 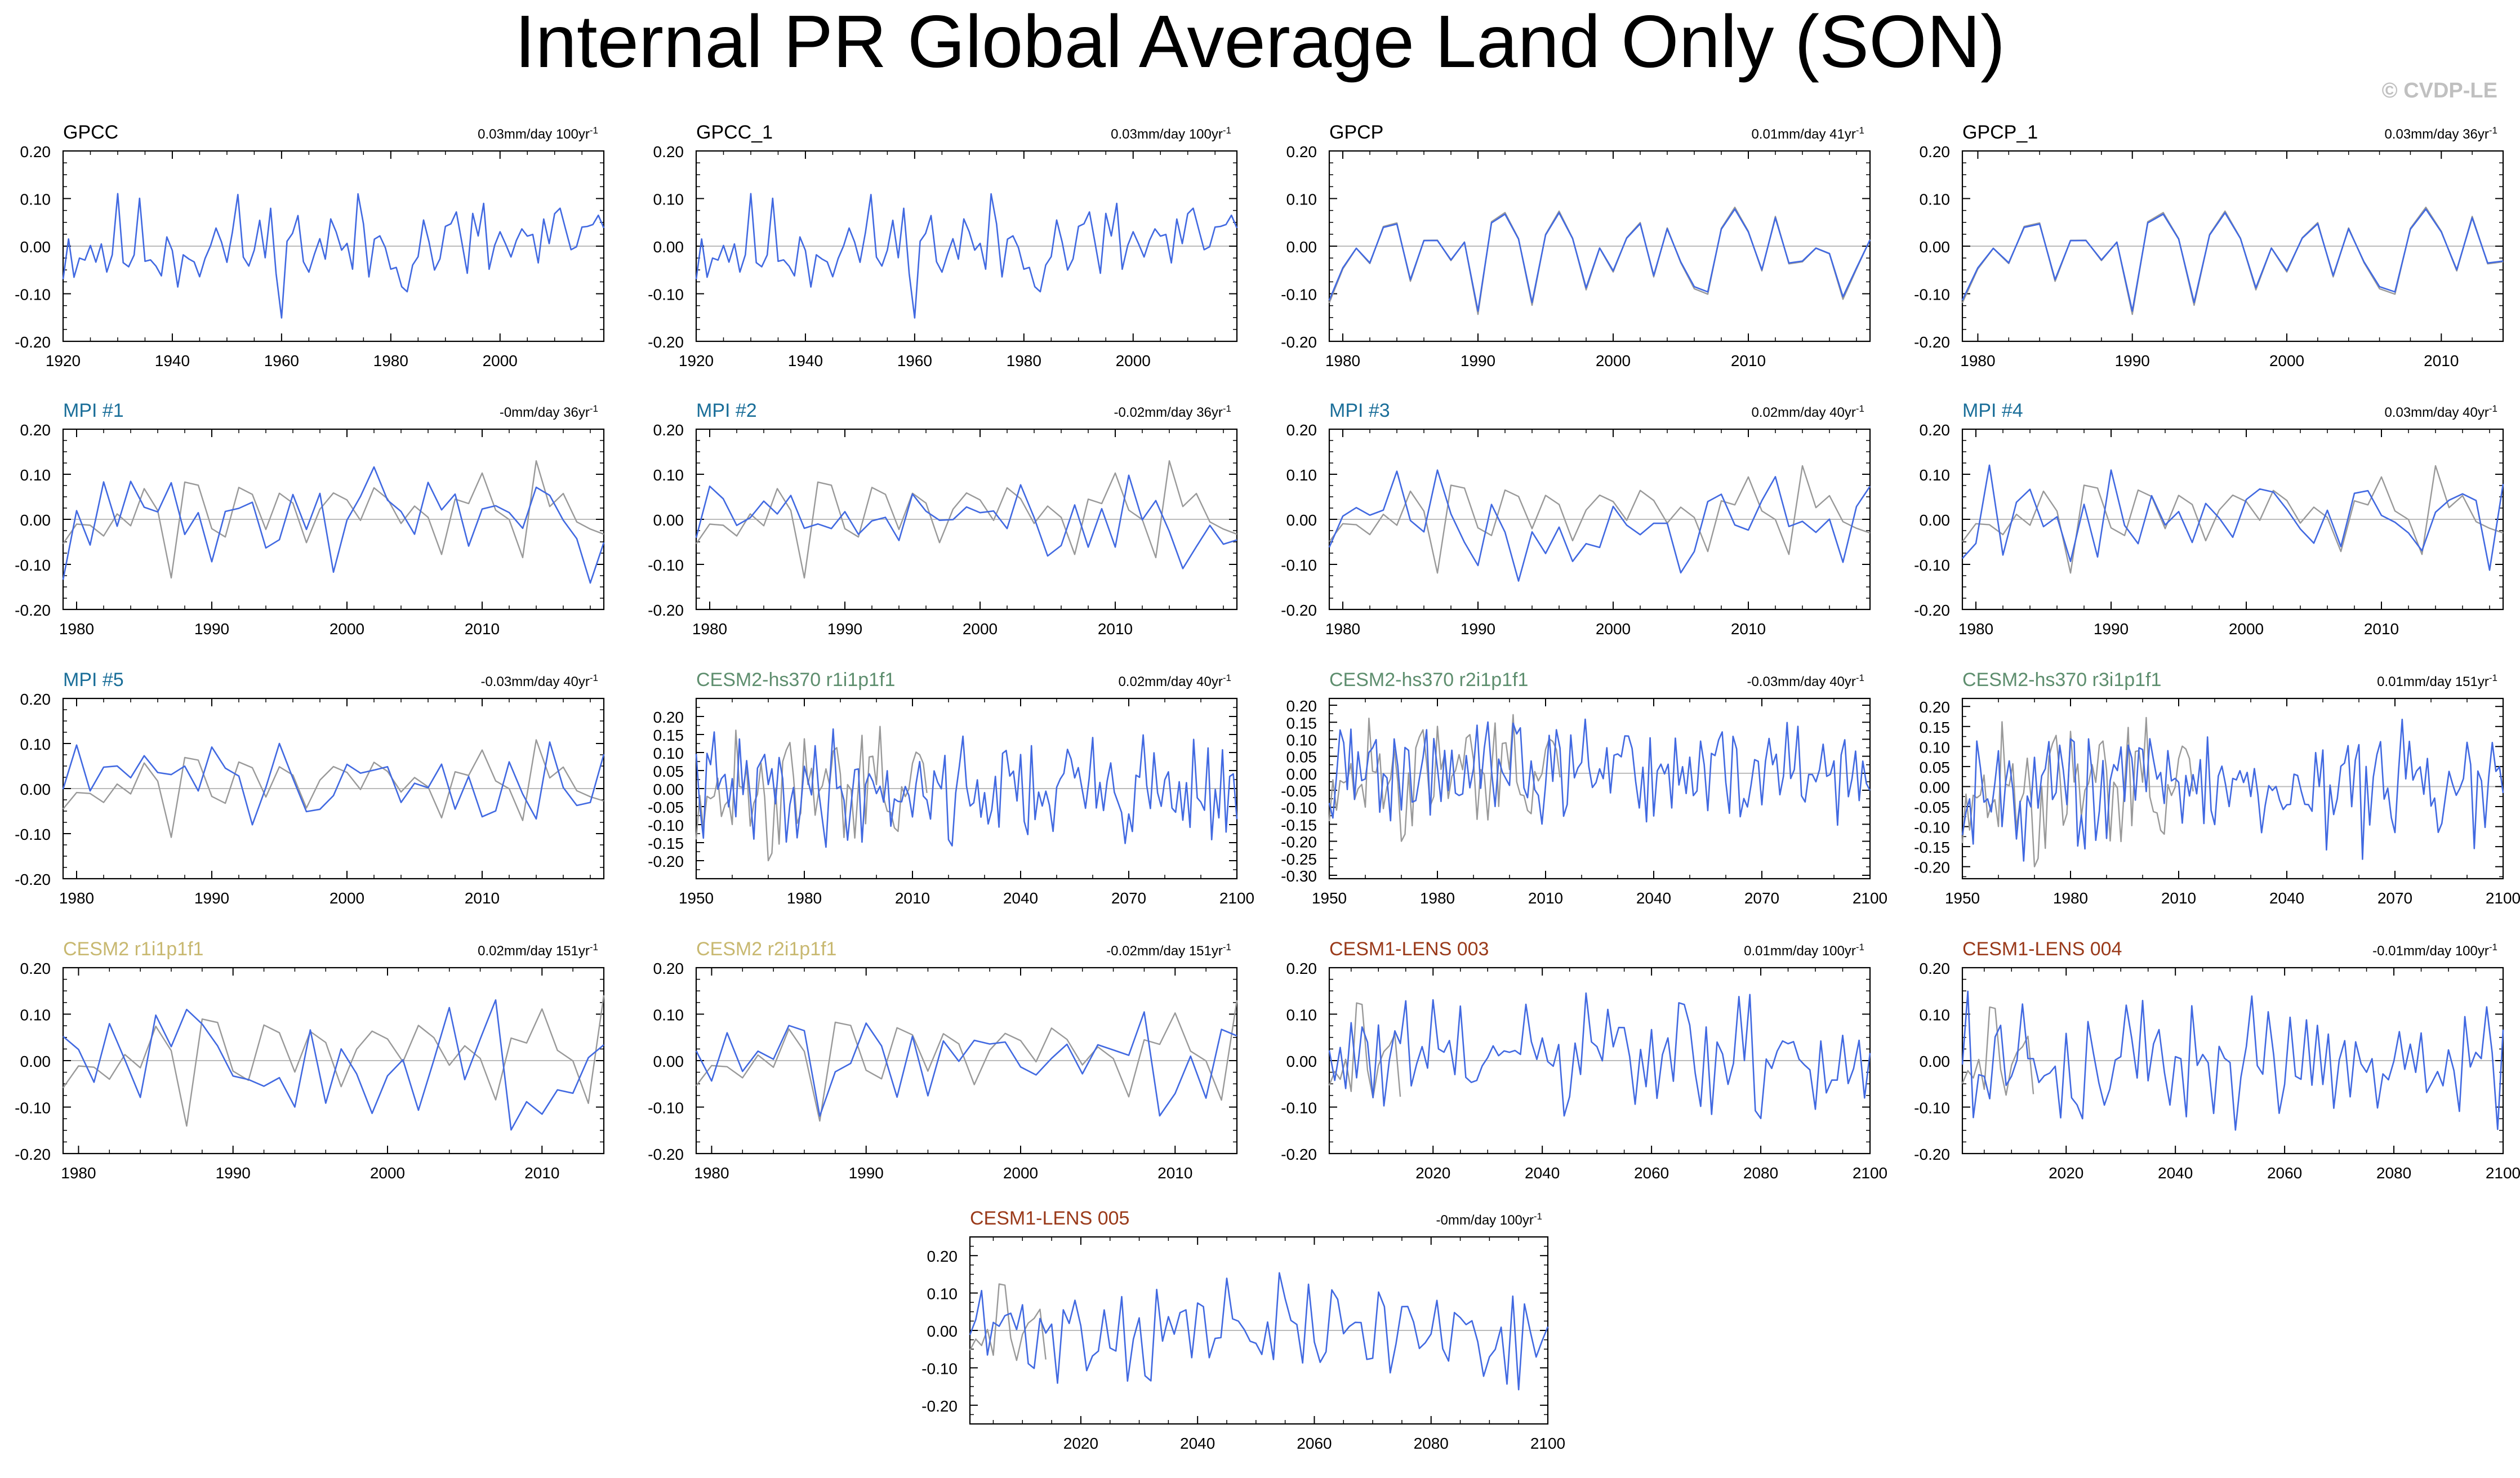 I want to click on panel-trend: -0mm/day 100yr-1, so click(x=1489, y=1219).